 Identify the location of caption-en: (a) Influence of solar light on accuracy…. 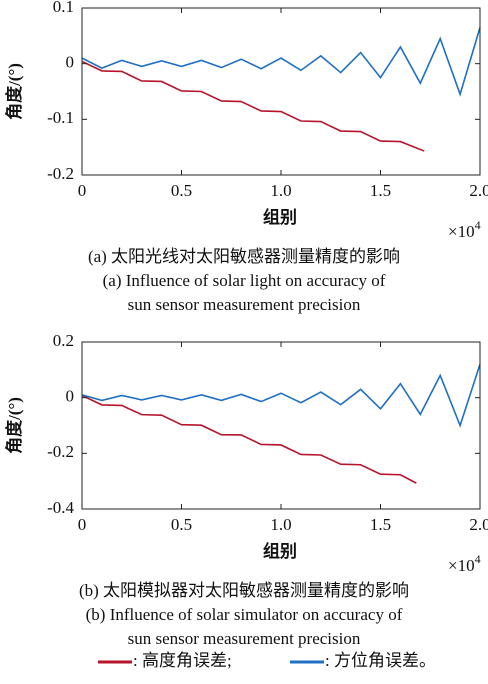
(244, 280).